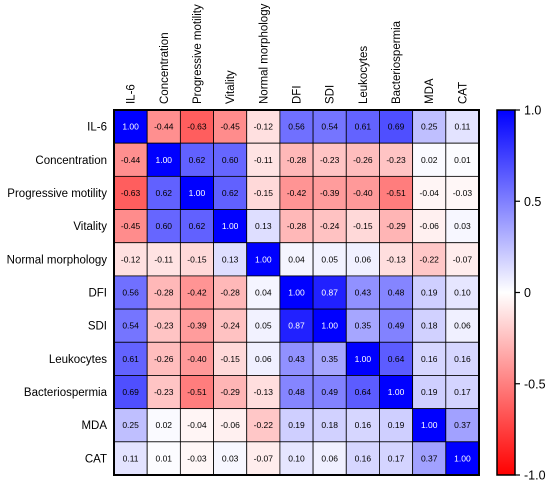  What do you see at coordinates (363, 127) in the screenshot?
I see `cell-value: 0.61` at bounding box center [363, 127].